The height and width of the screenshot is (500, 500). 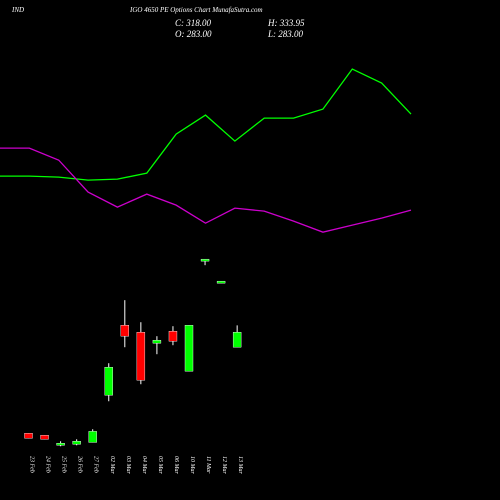 What do you see at coordinates (192, 465) in the screenshot?
I see `x-tick-label: 10 Mar` at bounding box center [192, 465].